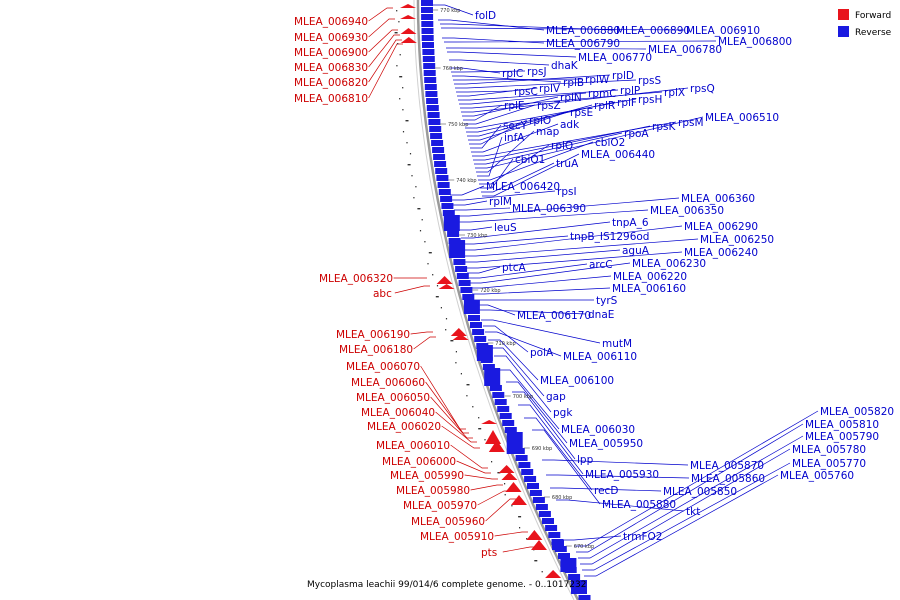 The height and width of the screenshot is (600, 900). What do you see at coordinates (650, 100) in the screenshot?
I see `gene-label-rpsh: rpsH` at bounding box center [650, 100].